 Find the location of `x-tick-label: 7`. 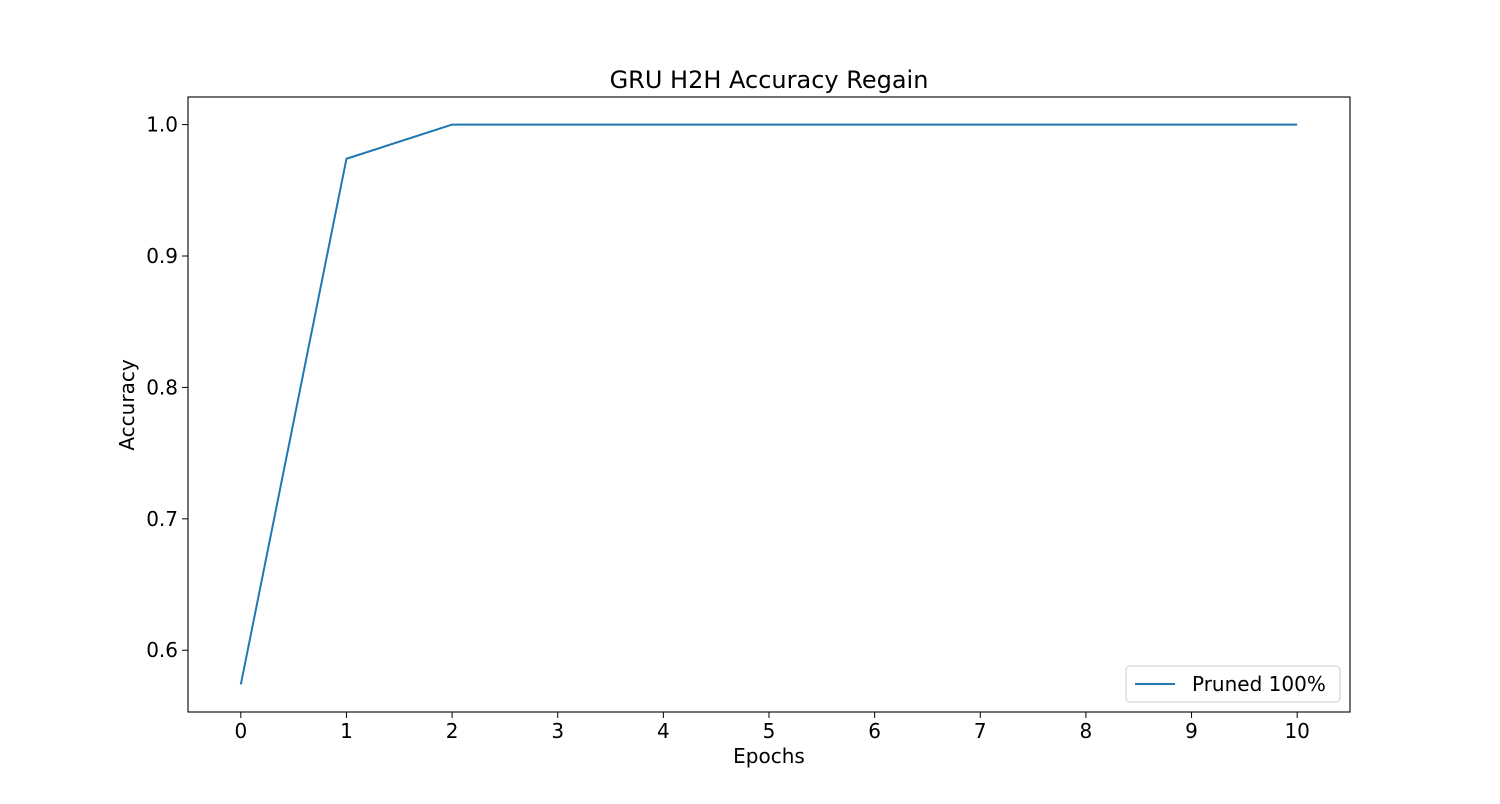

x-tick-label: 7 is located at coordinates (980, 731).